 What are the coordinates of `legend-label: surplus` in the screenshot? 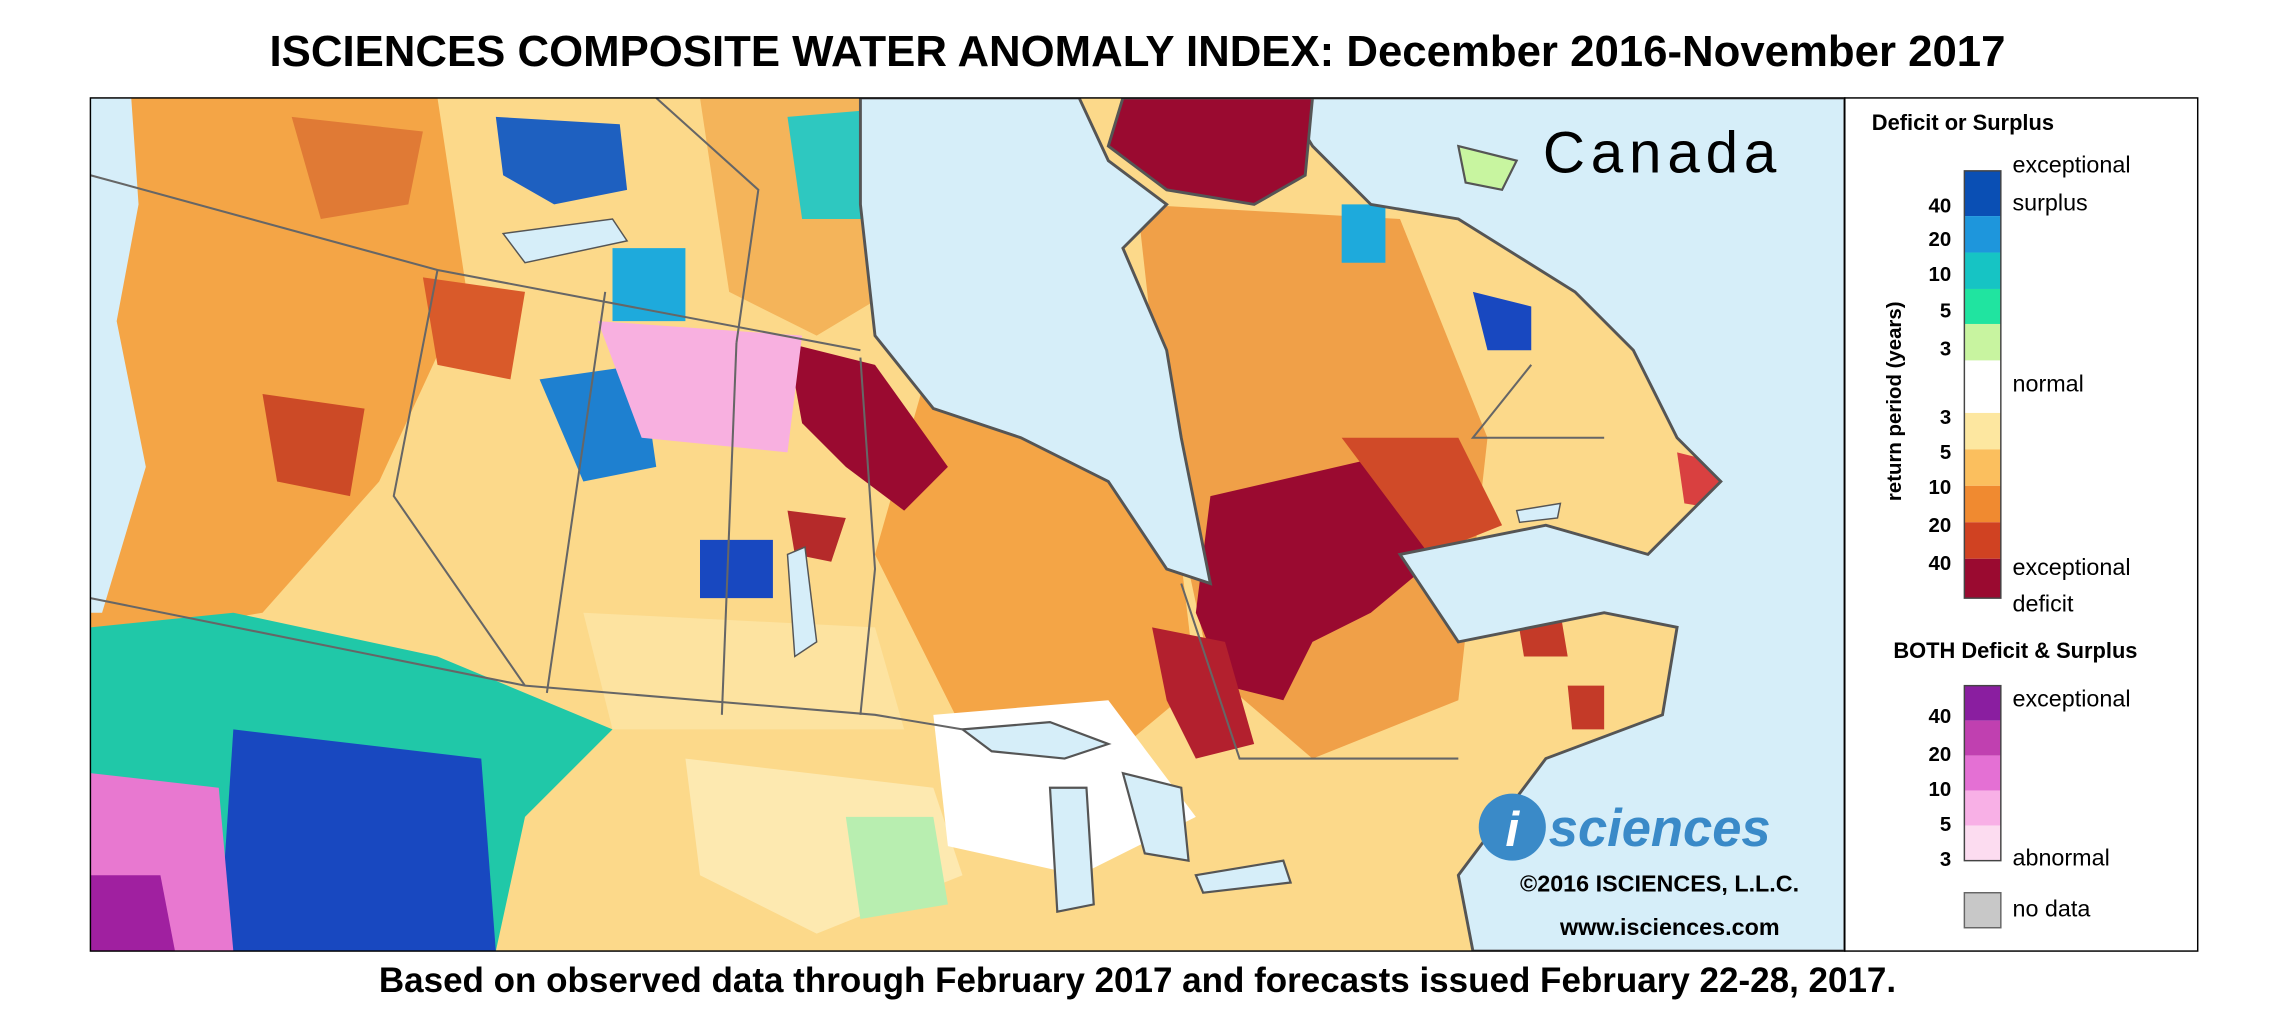 It's located at (2049, 203).